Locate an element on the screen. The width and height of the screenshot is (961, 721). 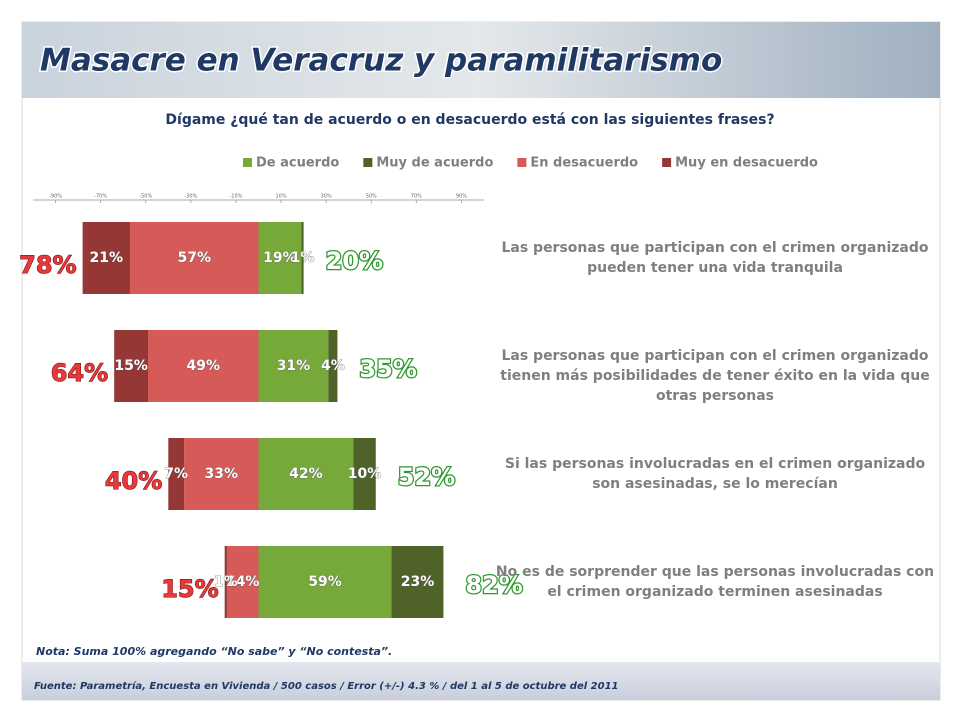
value-label: 21% is located at coordinates (107, 258).